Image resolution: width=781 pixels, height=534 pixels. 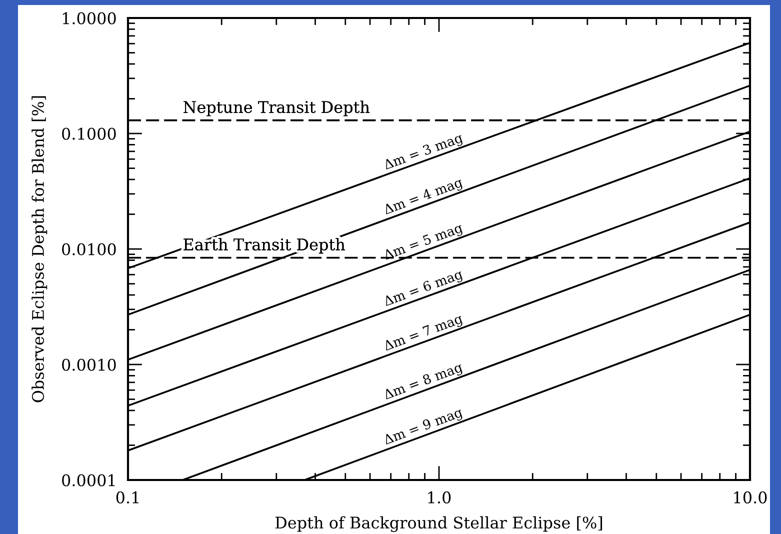 What do you see at coordinates (89, 18) in the screenshot?
I see `y-tick-label: 1.0000` at bounding box center [89, 18].